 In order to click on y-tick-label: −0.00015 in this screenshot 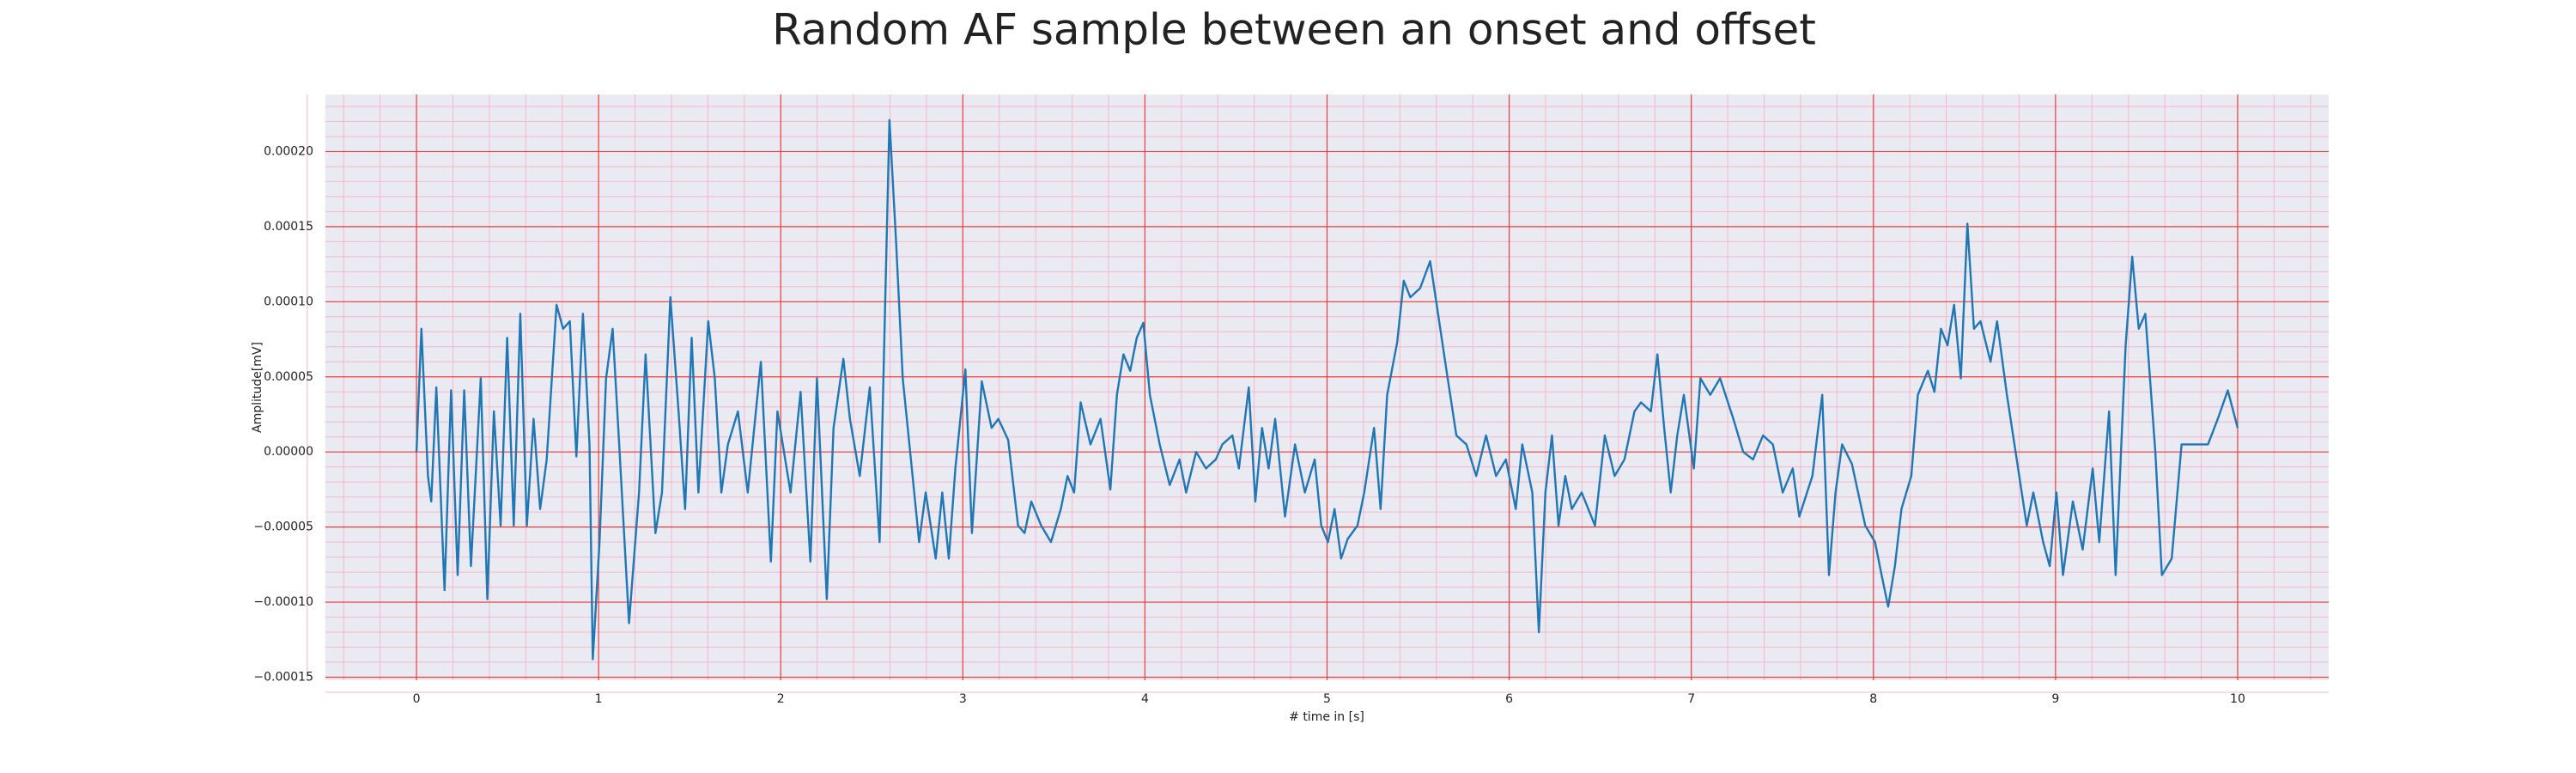, I will do `click(283, 678)`.